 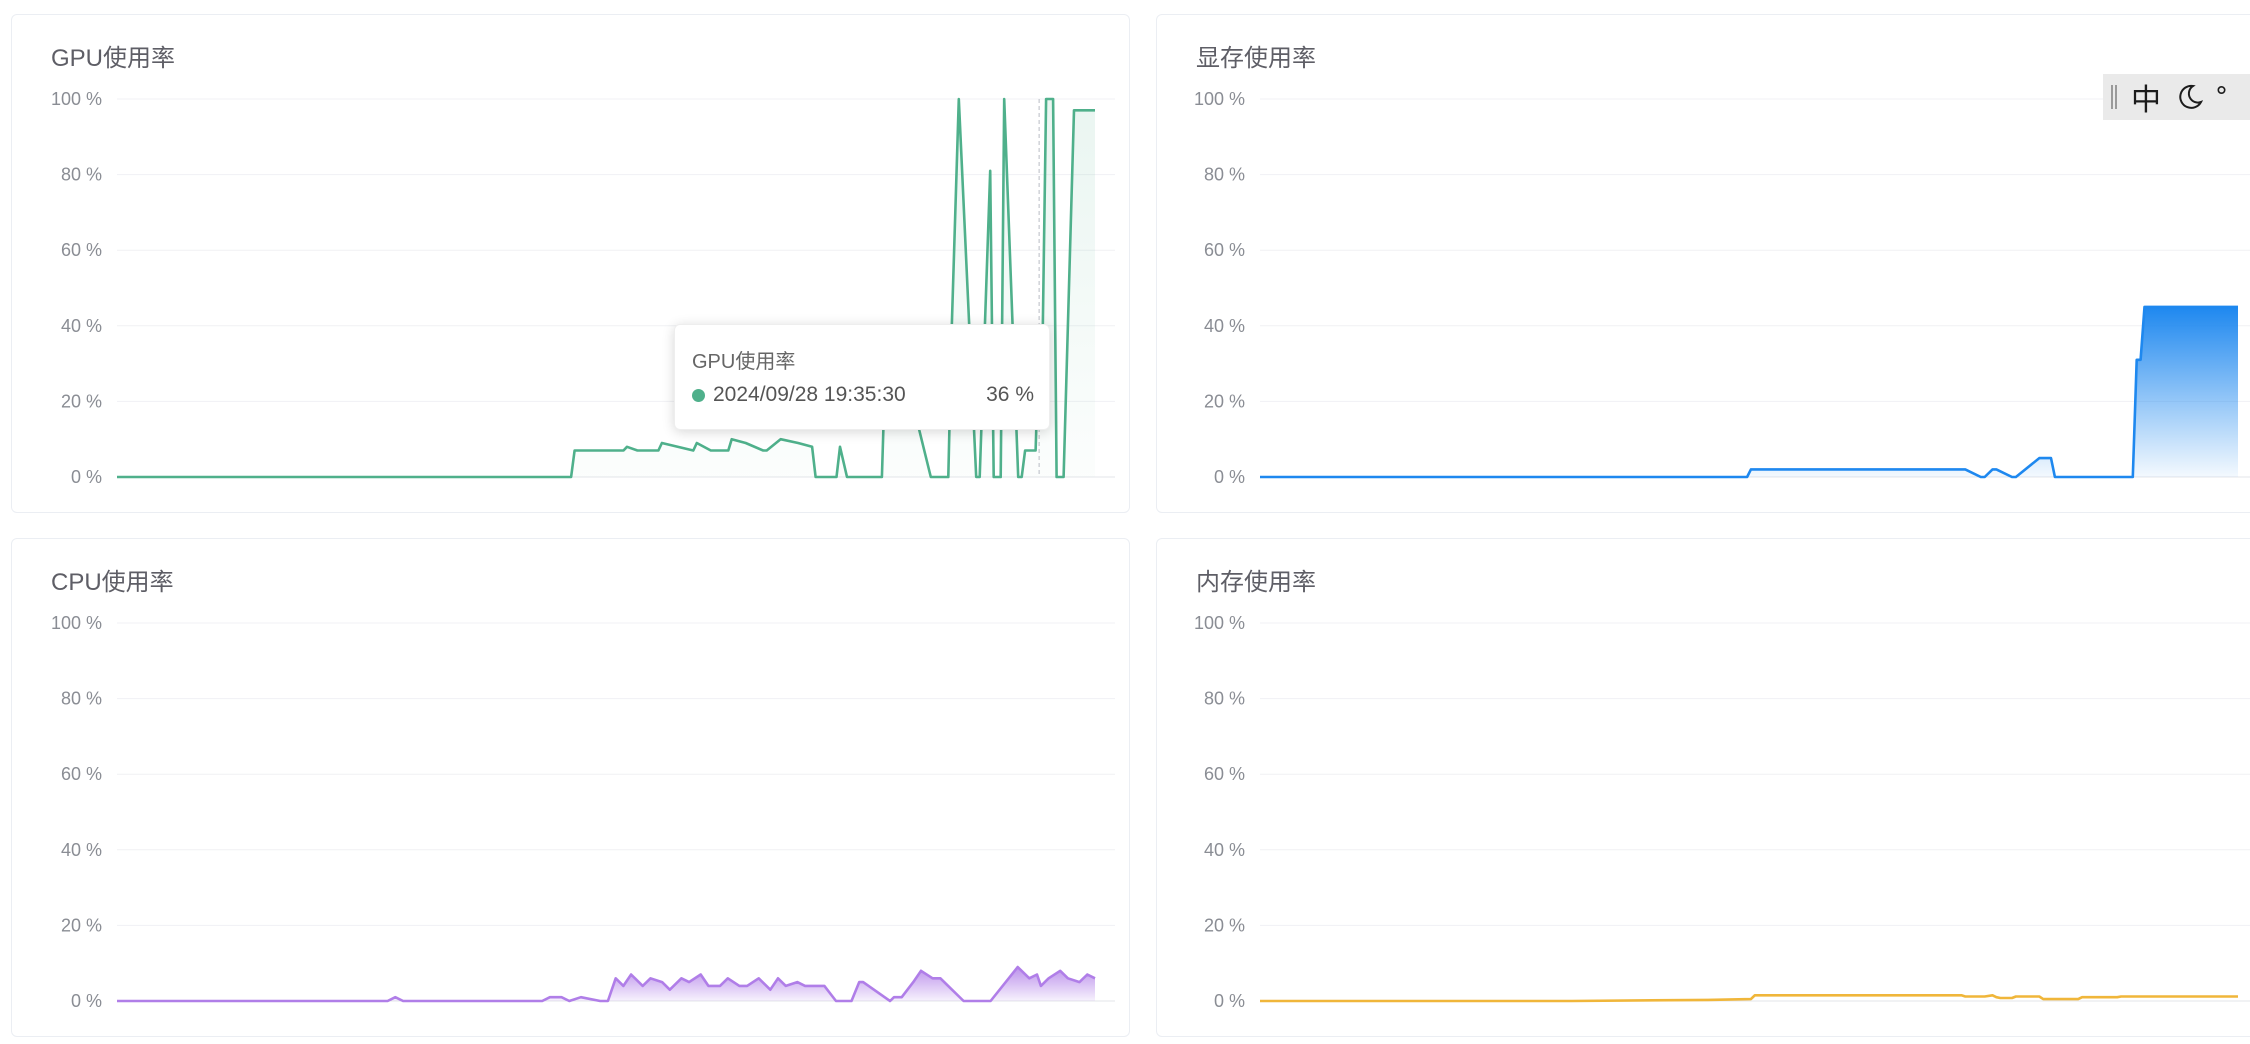 I want to click on ime-mode-toggle: 中, so click(x=2146, y=100).